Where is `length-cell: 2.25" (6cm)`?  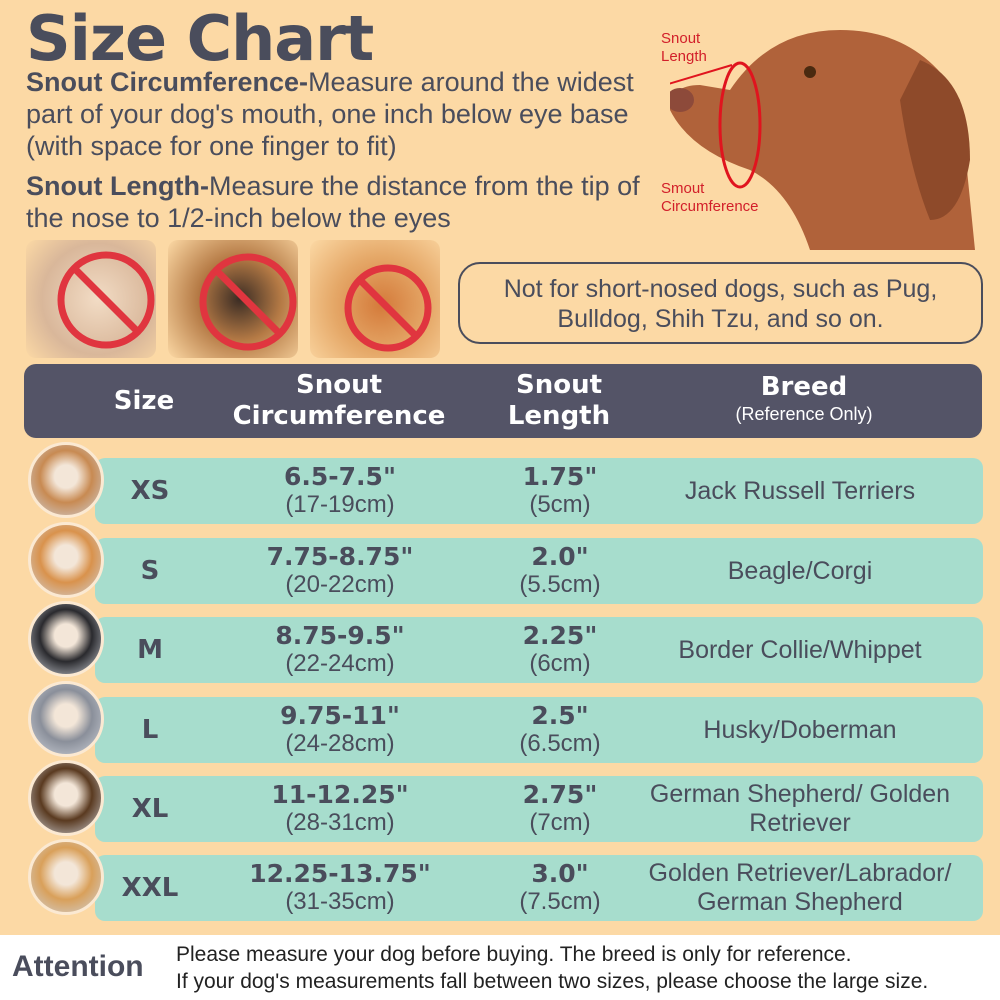
length-cell: 2.25" (6cm) is located at coordinates (560, 650).